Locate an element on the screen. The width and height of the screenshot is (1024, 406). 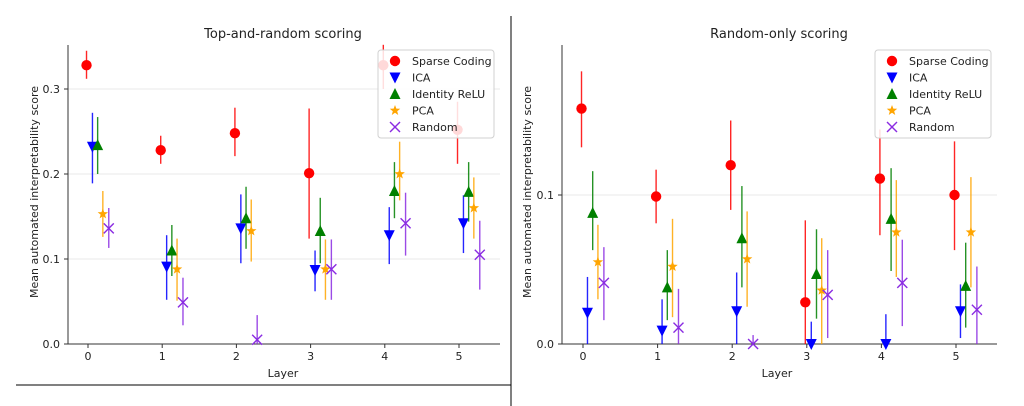
y-tick-label: 0.3 is located at coordinates (52, 89).